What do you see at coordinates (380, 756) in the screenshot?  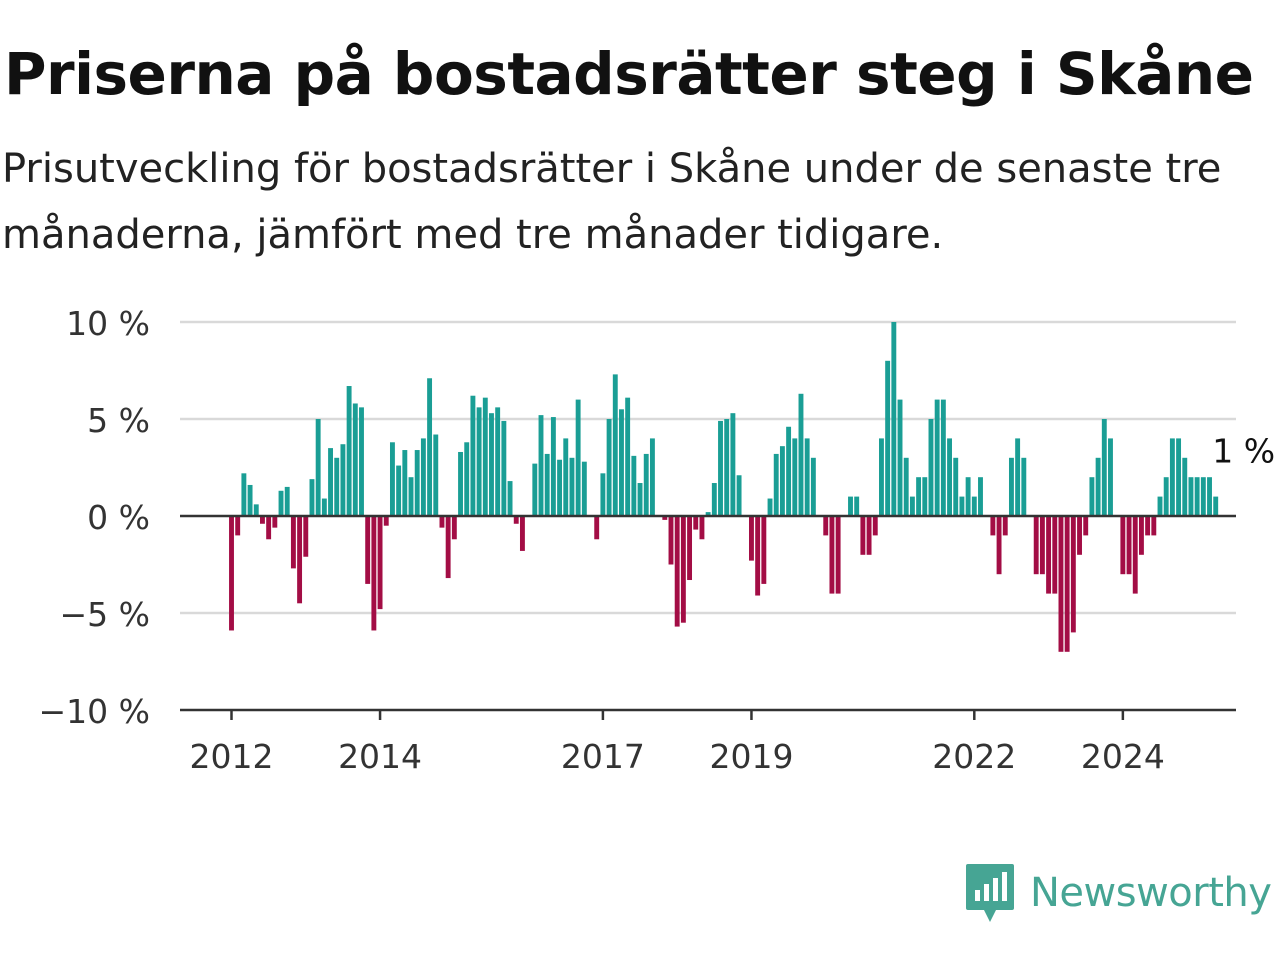 I see `x-tick-label: 2014` at bounding box center [380, 756].